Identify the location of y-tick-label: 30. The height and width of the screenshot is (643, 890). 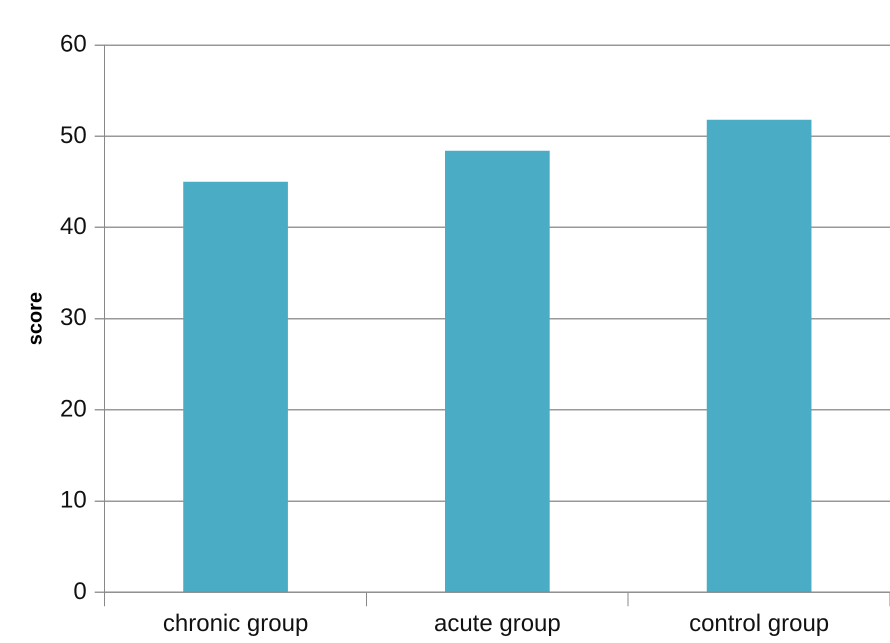
(73, 318).